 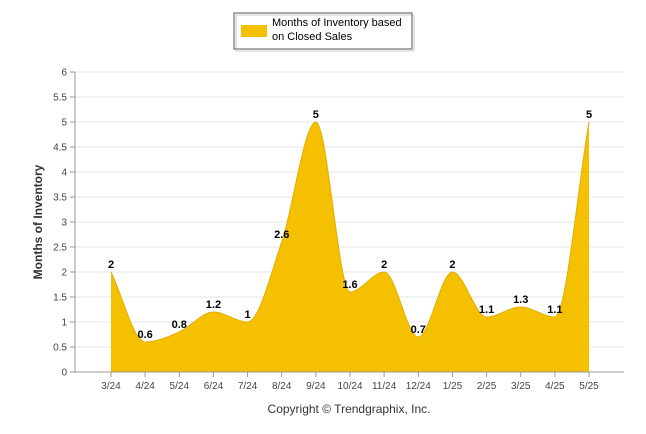 I want to click on legend-label-line1: Months of Inventory based, so click(x=337, y=23).